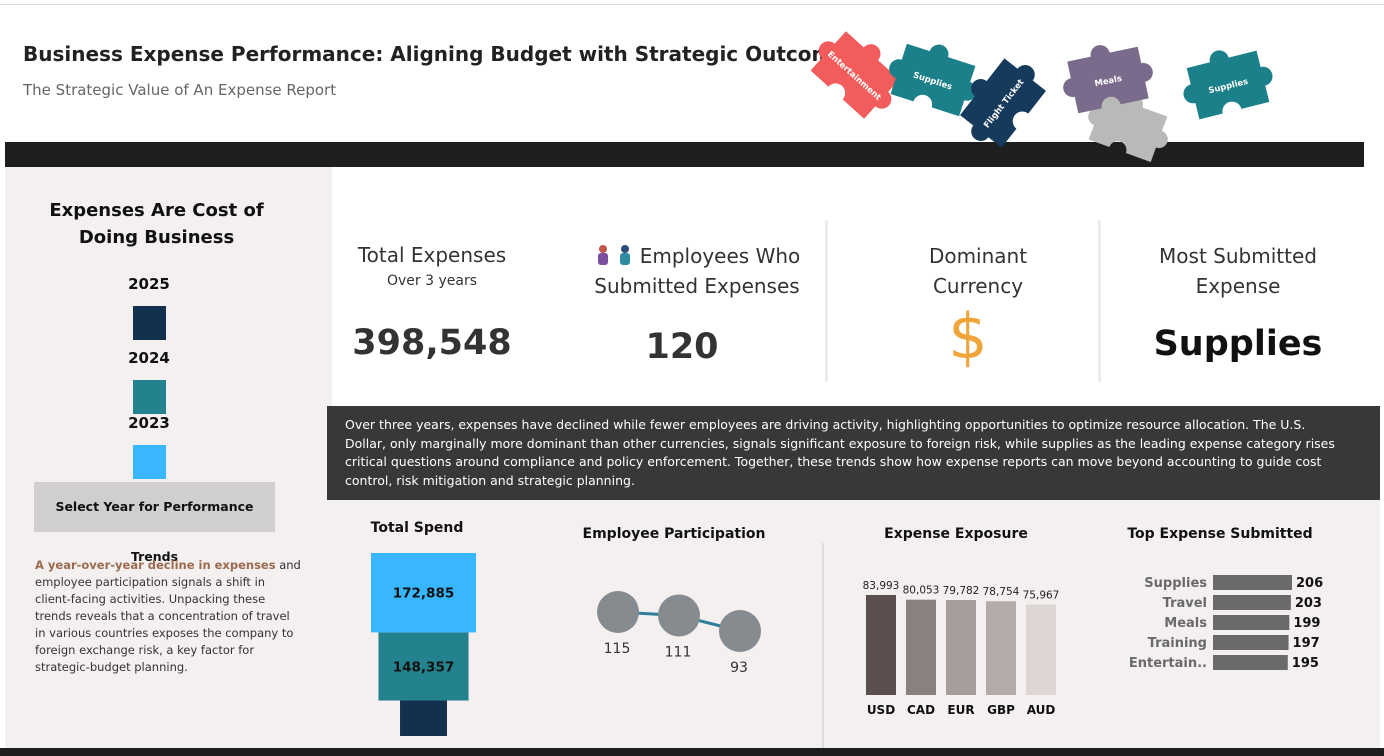  Describe the element at coordinates (149, 358) in the screenshot. I see `legend-year: 2024` at that location.